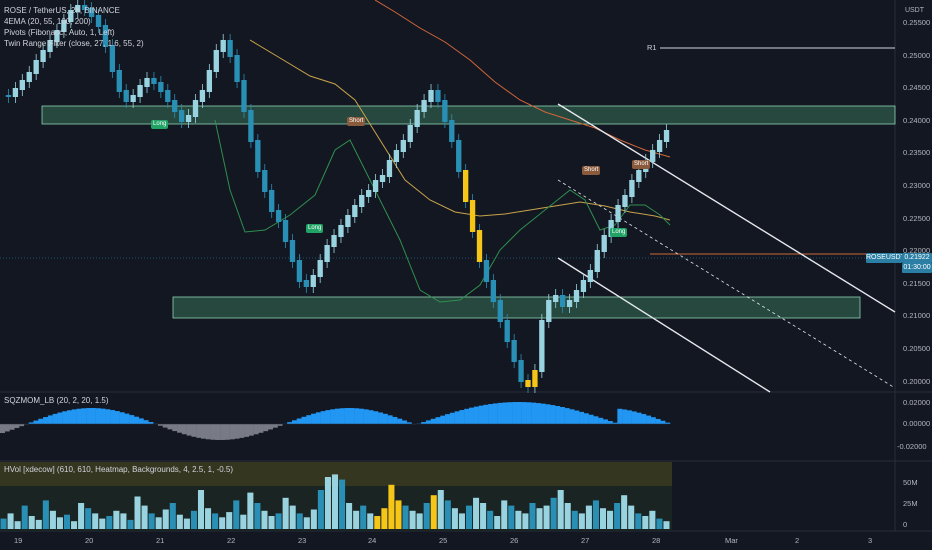  What do you see at coordinates (47, 21) in the screenshot?
I see `ema-indicator-legend: 4EMA (20, 55, 100, 200)` at bounding box center [47, 21].